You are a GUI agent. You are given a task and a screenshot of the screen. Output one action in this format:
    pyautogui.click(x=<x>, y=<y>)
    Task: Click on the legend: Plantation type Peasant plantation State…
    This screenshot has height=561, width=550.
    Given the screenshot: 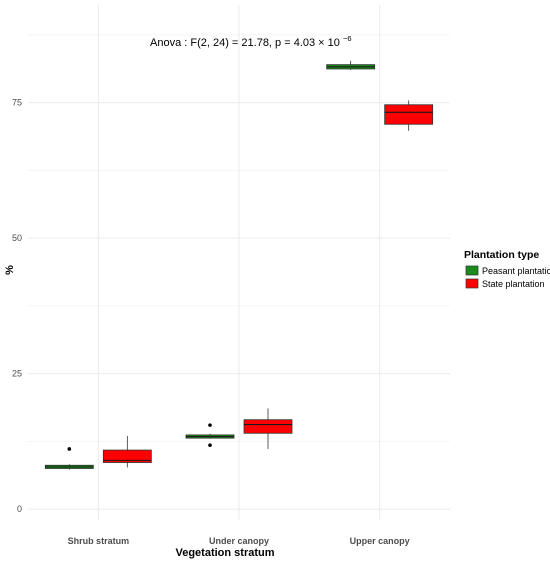 What is the action you would take?
    pyautogui.click(x=507, y=269)
    